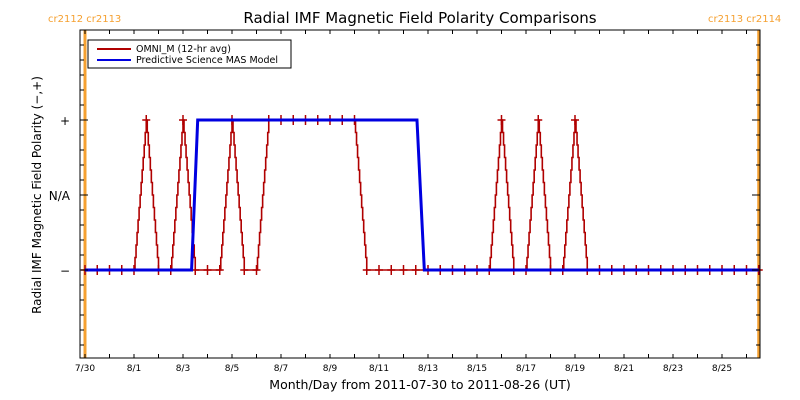 The image size is (800, 400). What do you see at coordinates (85, 369) in the screenshot?
I see `x-tick-label: 7/30` at bounding box center [85, 369].